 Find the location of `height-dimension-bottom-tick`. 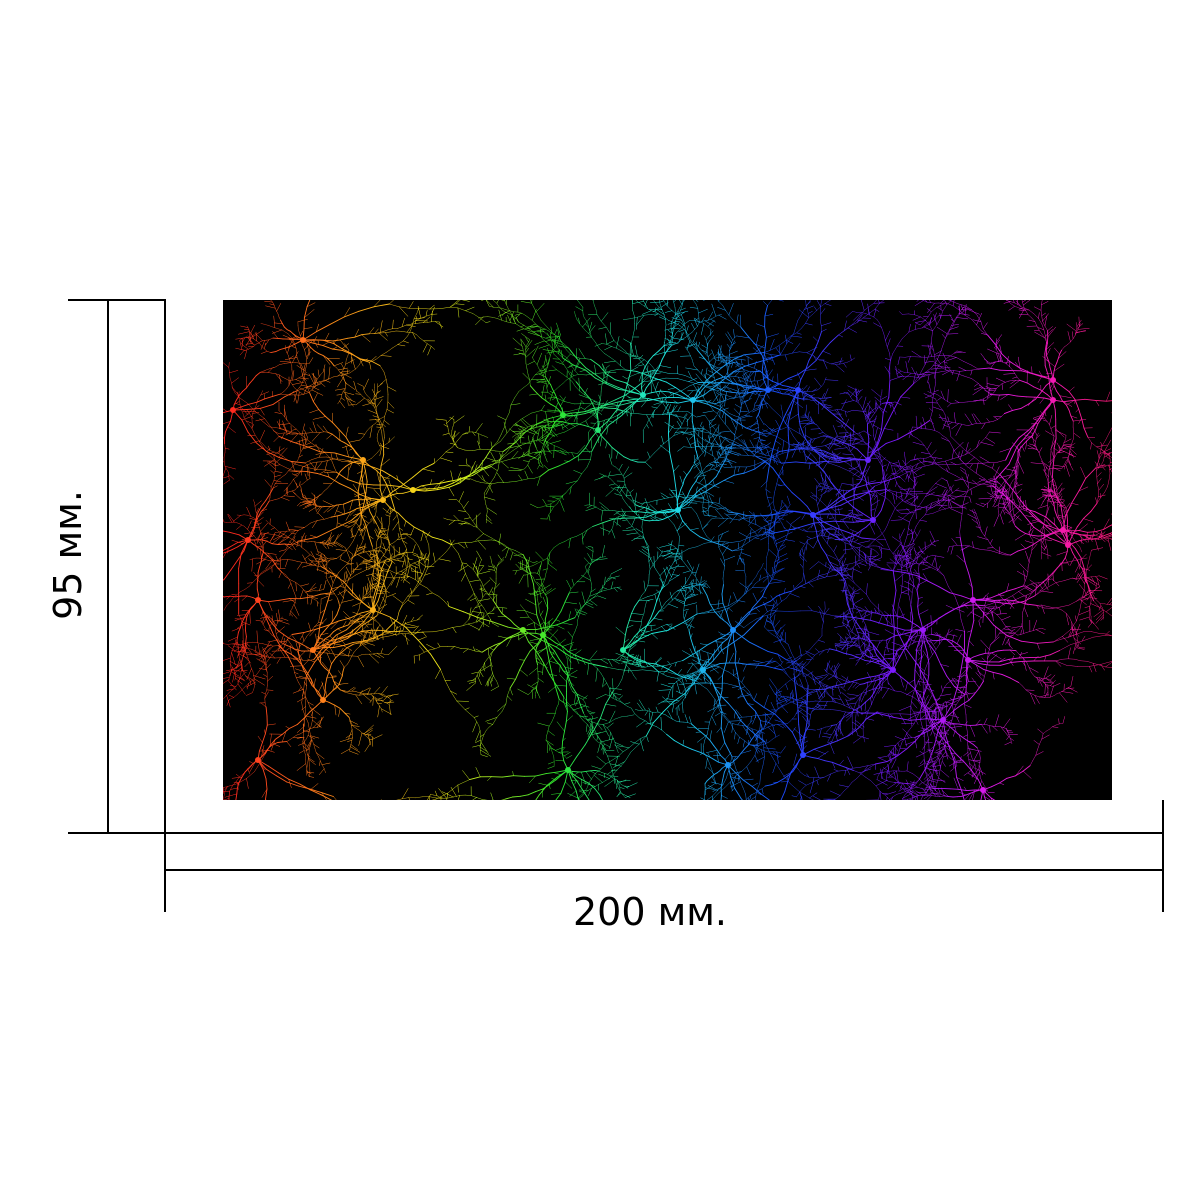

height-dimension-bottom-tick is located at coordinates (117, 833).